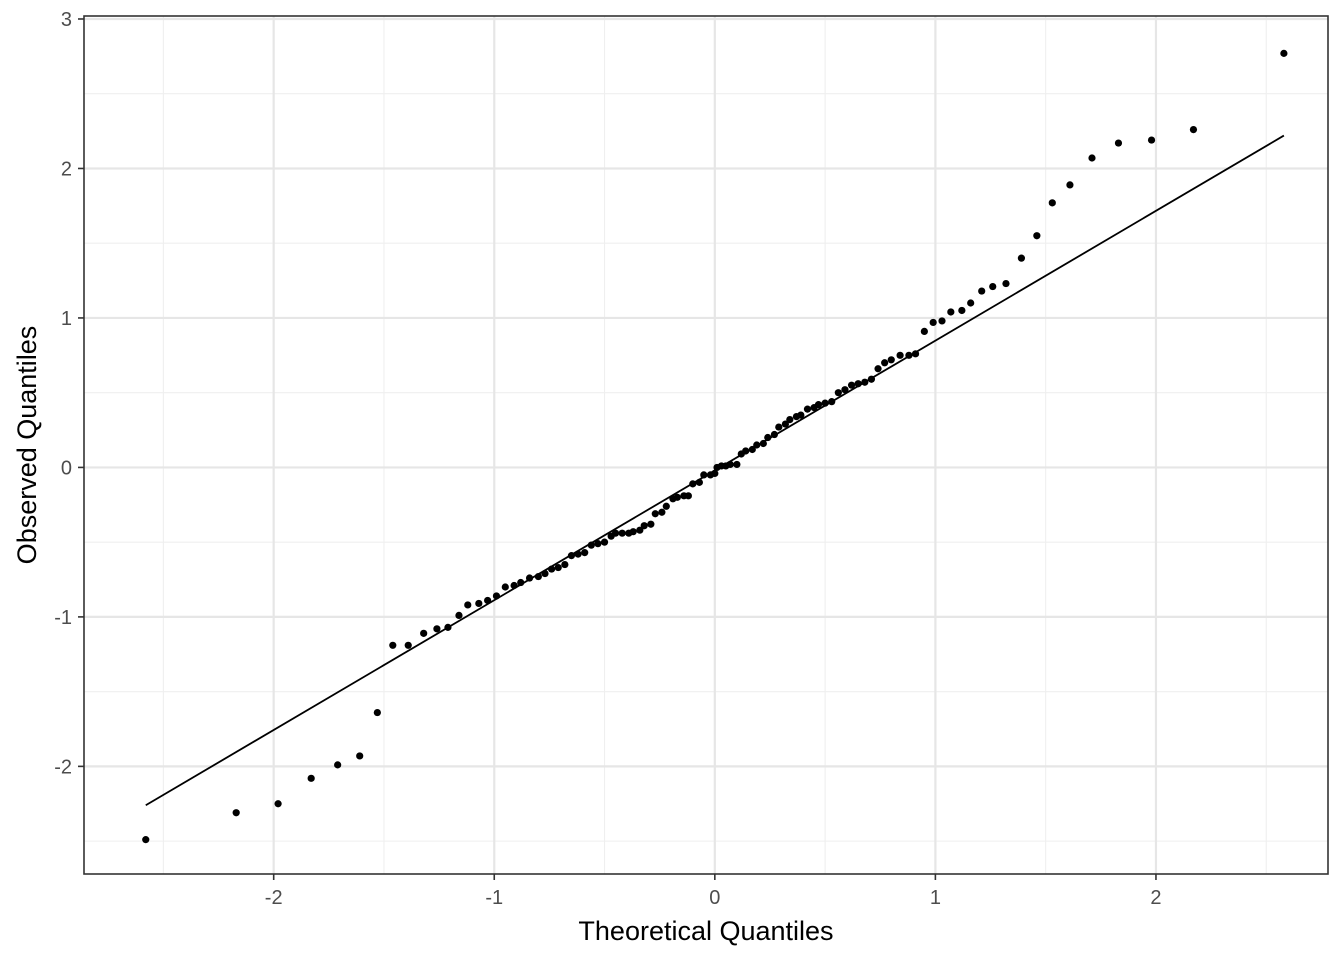  What do you see at coordinates (63, 618) in the screenshot?
I see `y-tick-label: -1` at bounding box center [63, 618].